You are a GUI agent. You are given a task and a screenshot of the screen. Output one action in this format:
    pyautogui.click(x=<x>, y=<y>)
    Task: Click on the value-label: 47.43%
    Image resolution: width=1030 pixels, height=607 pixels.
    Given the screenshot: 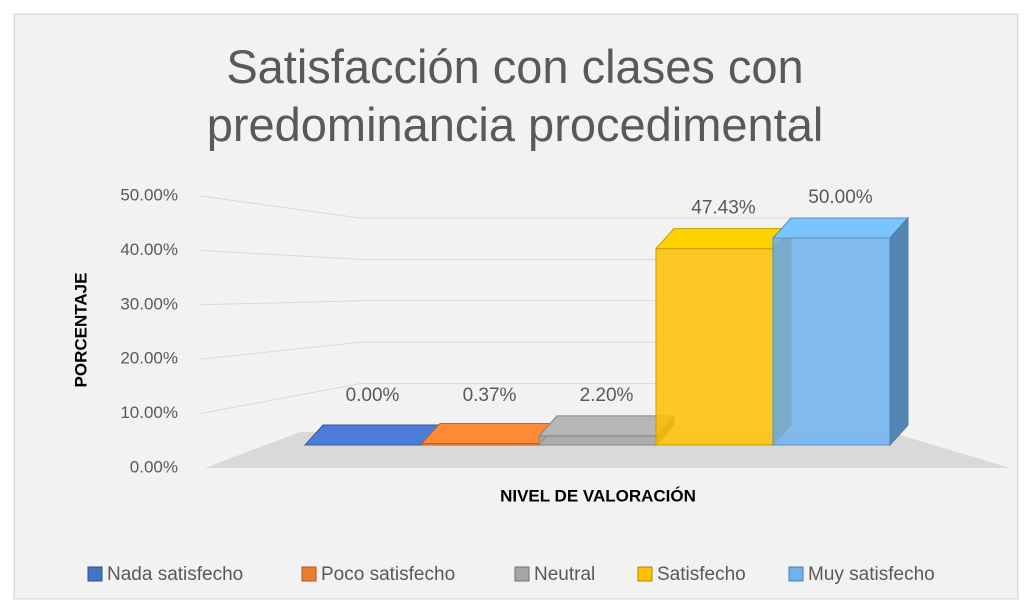 What is the action you would take?
    pyautogui.click(x=723, y=208)
    